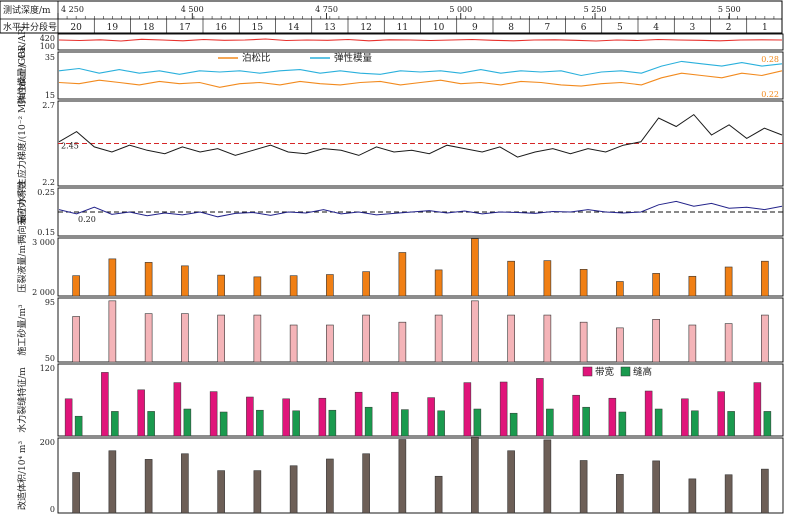 The height and width of the screenshot is (519, 790). What do you see at coordinates (52, 509) in the screenshot?
I see `y-tick-label: 0` at bounding box center [52, 509].